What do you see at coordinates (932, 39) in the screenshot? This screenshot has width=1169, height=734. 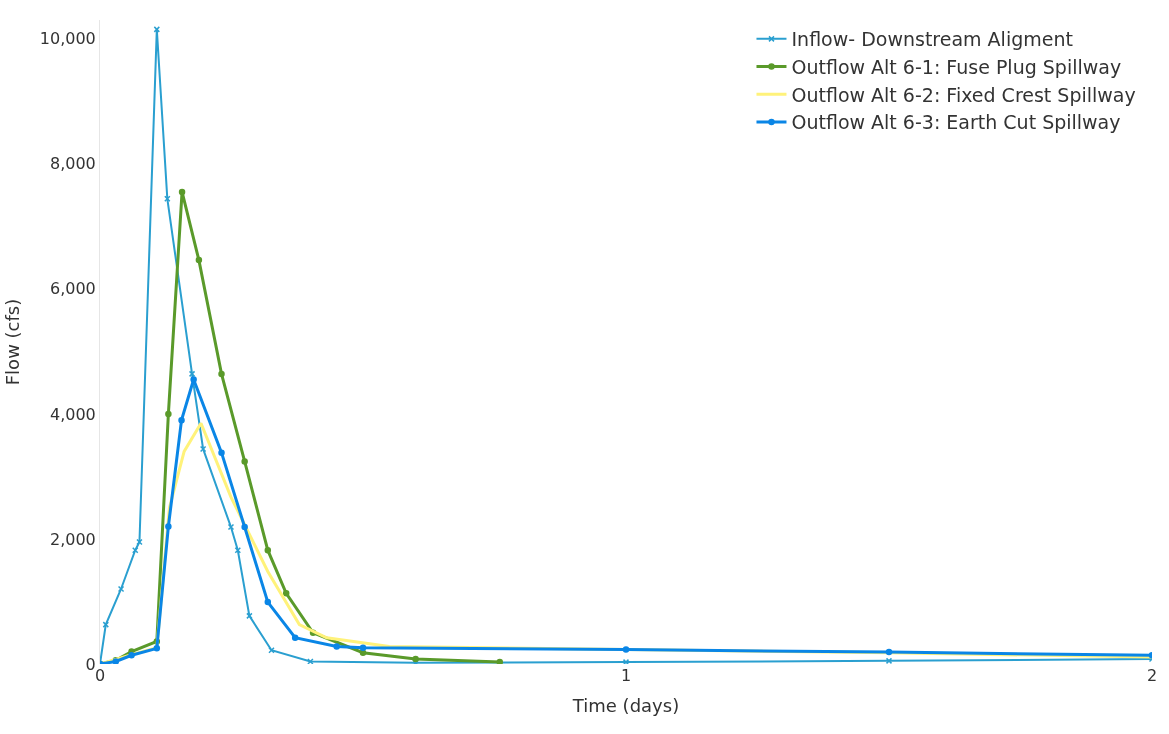 I see `legend-label: Inflow- Downstream Aligment` at bounding box center [932, 39].